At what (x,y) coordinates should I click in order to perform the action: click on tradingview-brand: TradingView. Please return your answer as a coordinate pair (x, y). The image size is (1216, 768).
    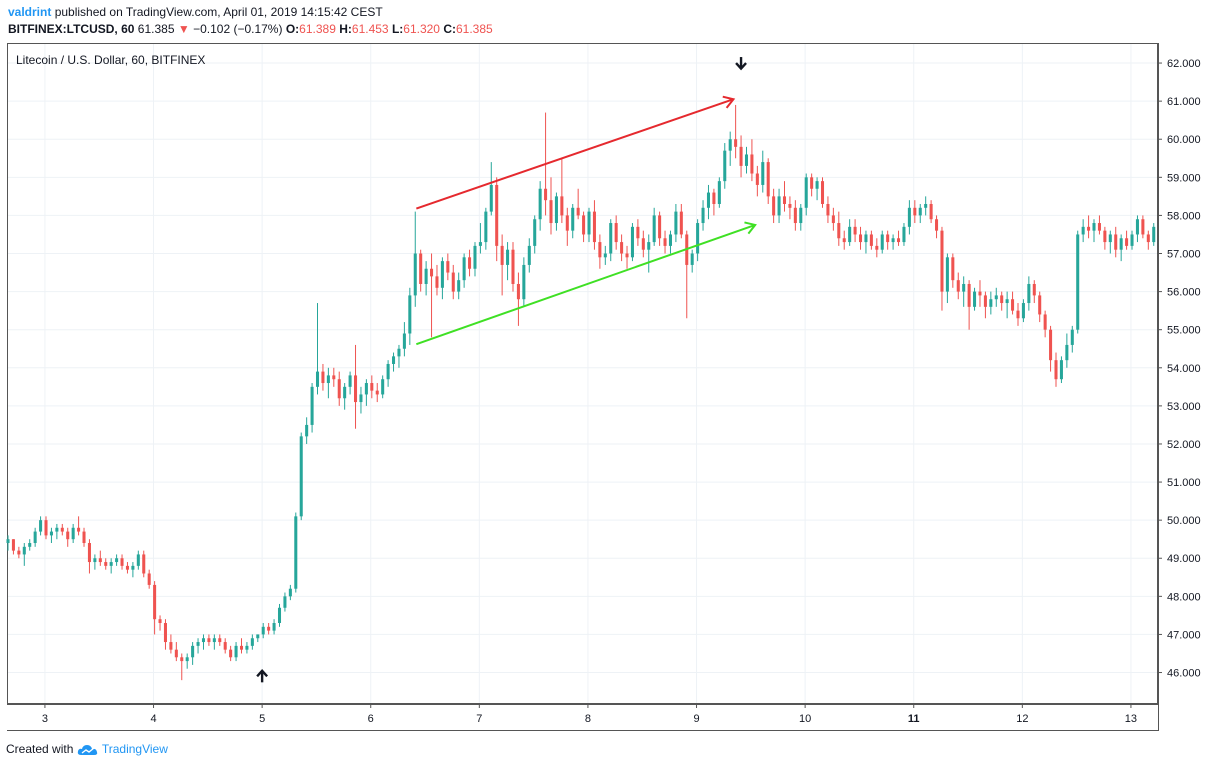
    Looking at the image, I should click on (134, 749).